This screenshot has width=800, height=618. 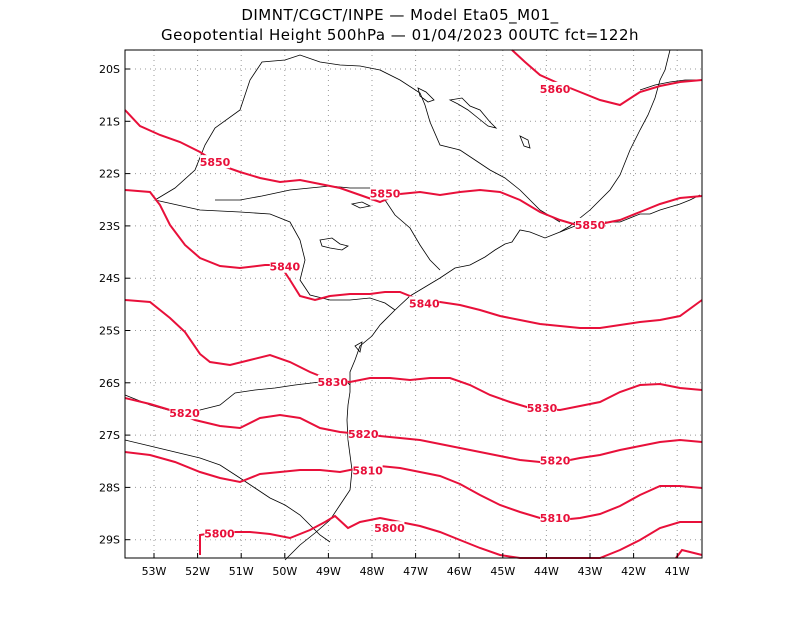 What do you see at coordinates (615, 141) in the screenshot?
I see `state-border-mg-rj` at bounding box center [615, 141].